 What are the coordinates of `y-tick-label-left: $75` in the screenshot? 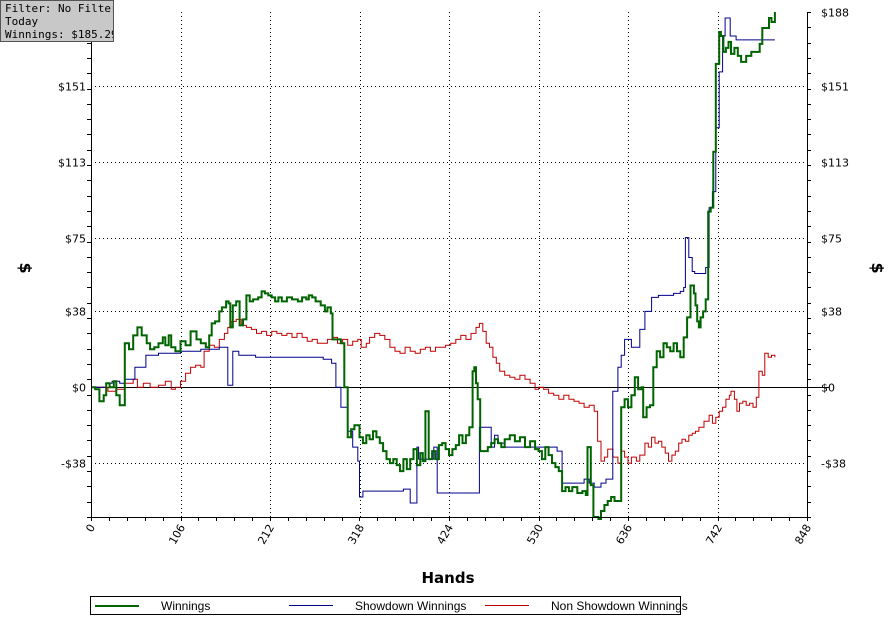 It's located at (75, 239).